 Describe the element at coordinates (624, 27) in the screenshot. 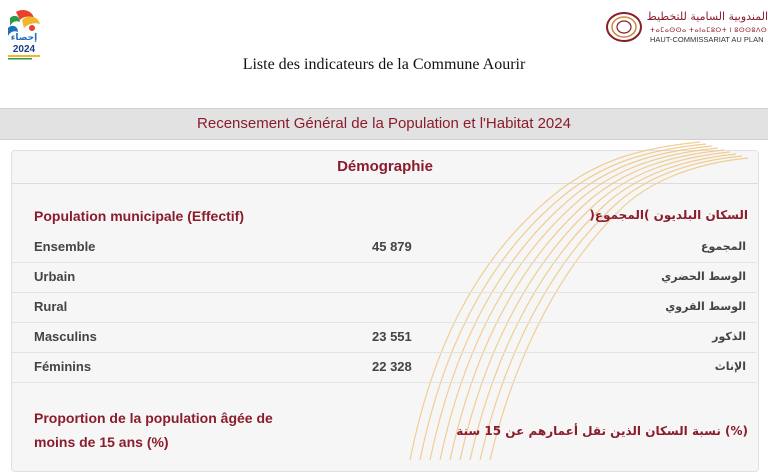

I see `hcp-ring-icon` at that location.